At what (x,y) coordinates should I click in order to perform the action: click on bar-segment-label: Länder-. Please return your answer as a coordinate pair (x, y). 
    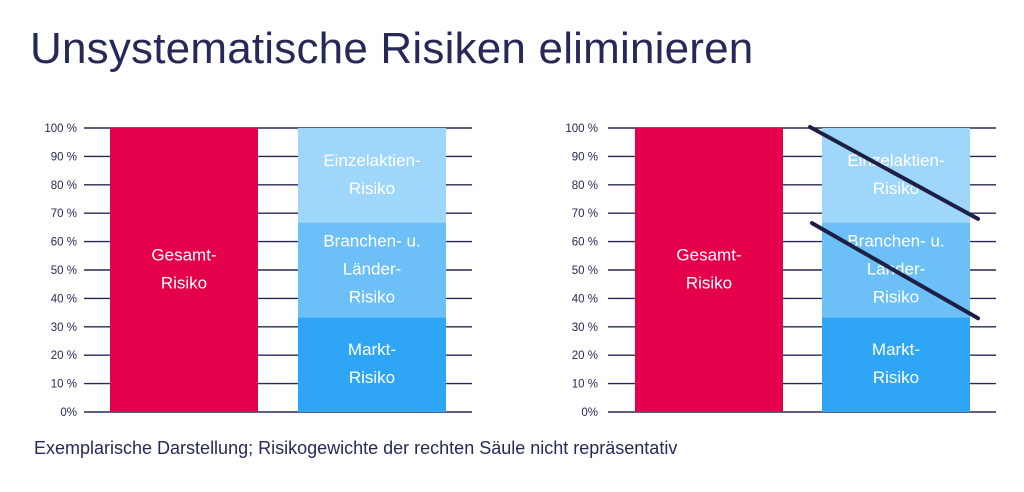
    Looking at the image, I should click on (372, 268).